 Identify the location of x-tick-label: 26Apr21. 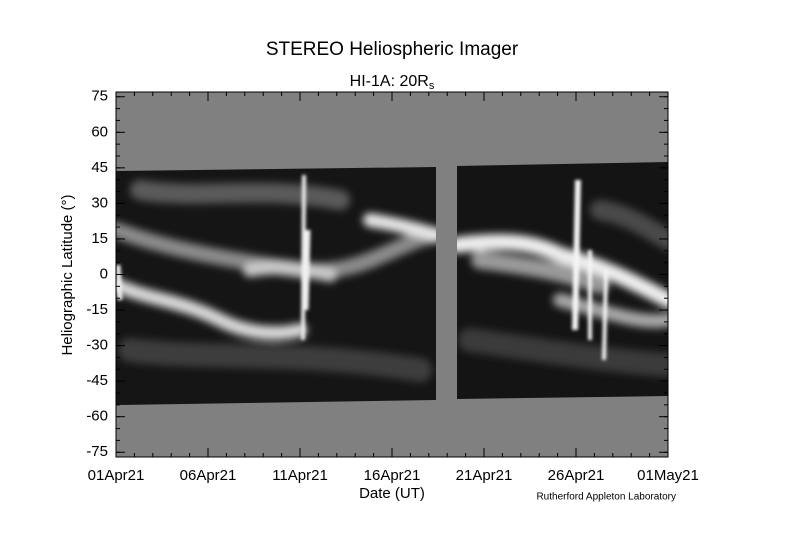
(576, 475).